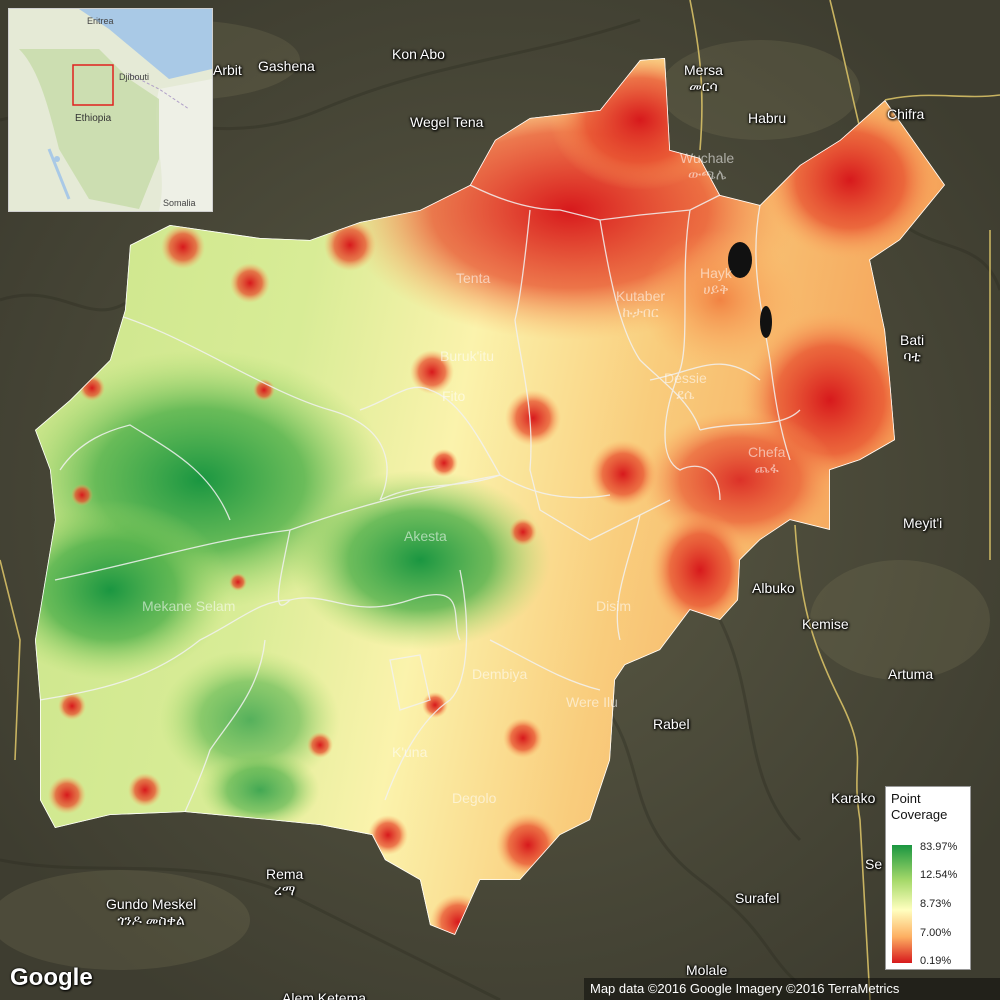 This screenshot has width=1000, height=1000. What do you see at coordinates (324, 995) in the screenshot?
I see `label-alem-ketema: Alem Ketema` at bounding box center [324, 995].